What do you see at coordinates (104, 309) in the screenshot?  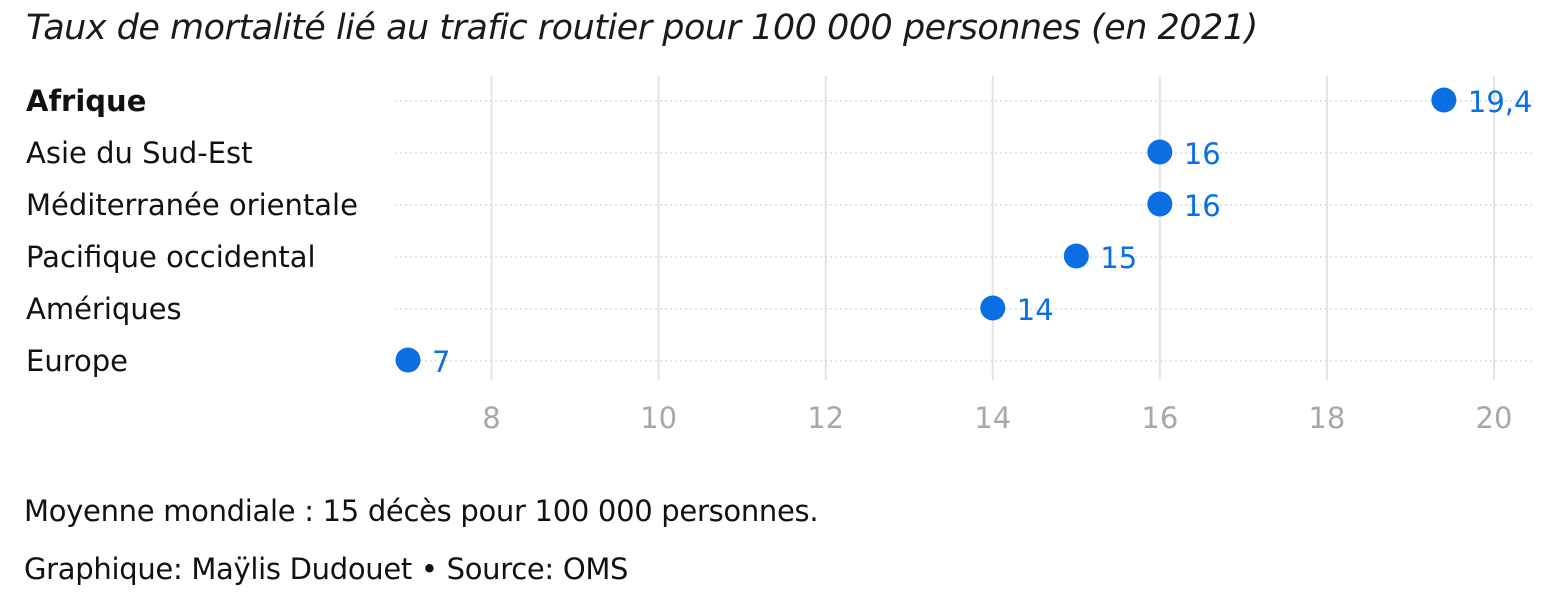 I see `category-label: Amériques` at bounding box center [104, 309].